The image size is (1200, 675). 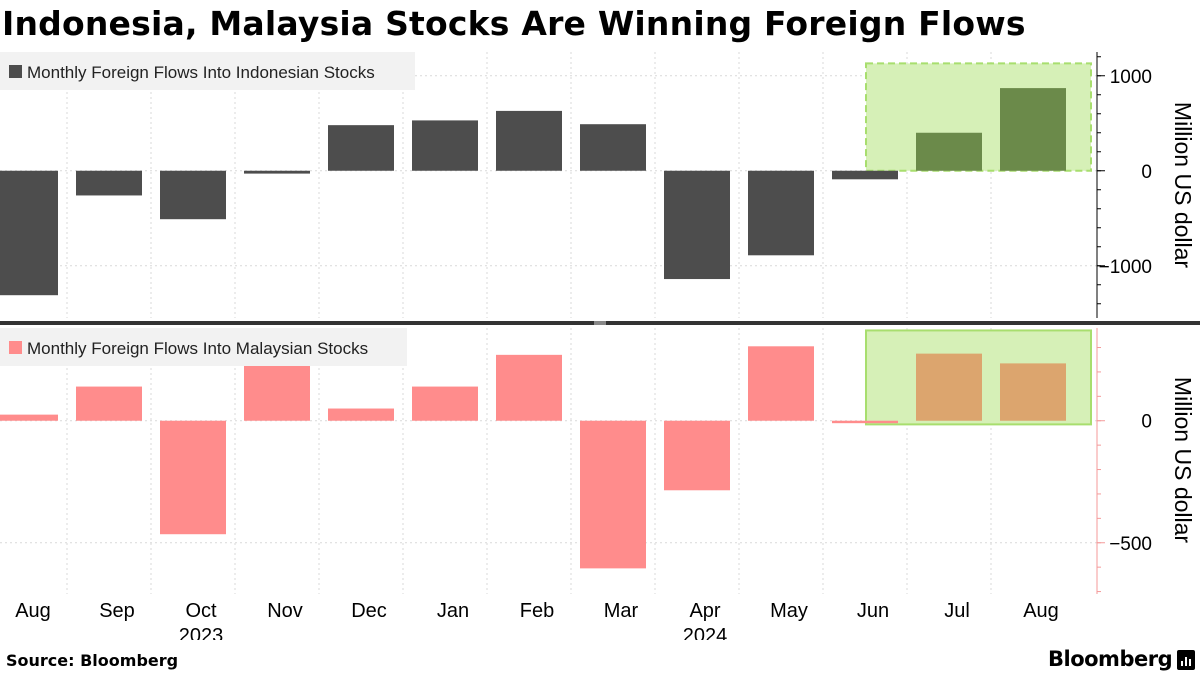 I want to click on panel-divider, so click(x=600, y=323).